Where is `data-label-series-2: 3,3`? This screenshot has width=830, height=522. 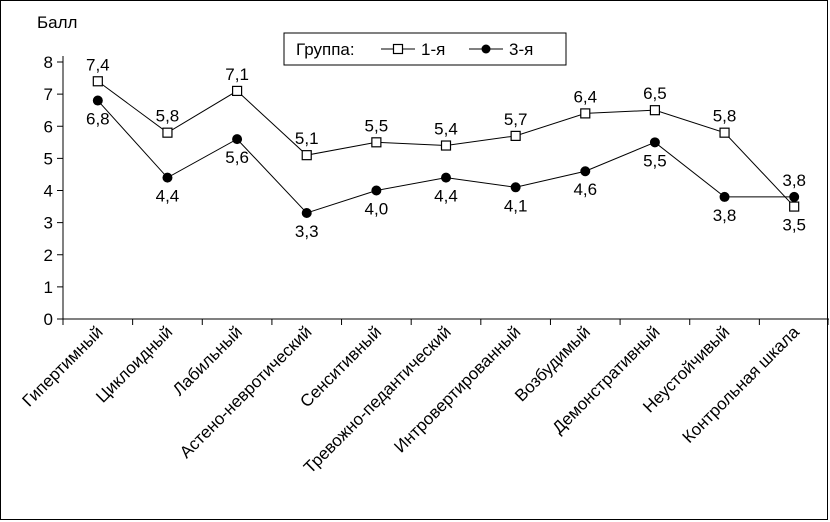
data-label-series-2: 3,3 is located at coordinates (307, 231).